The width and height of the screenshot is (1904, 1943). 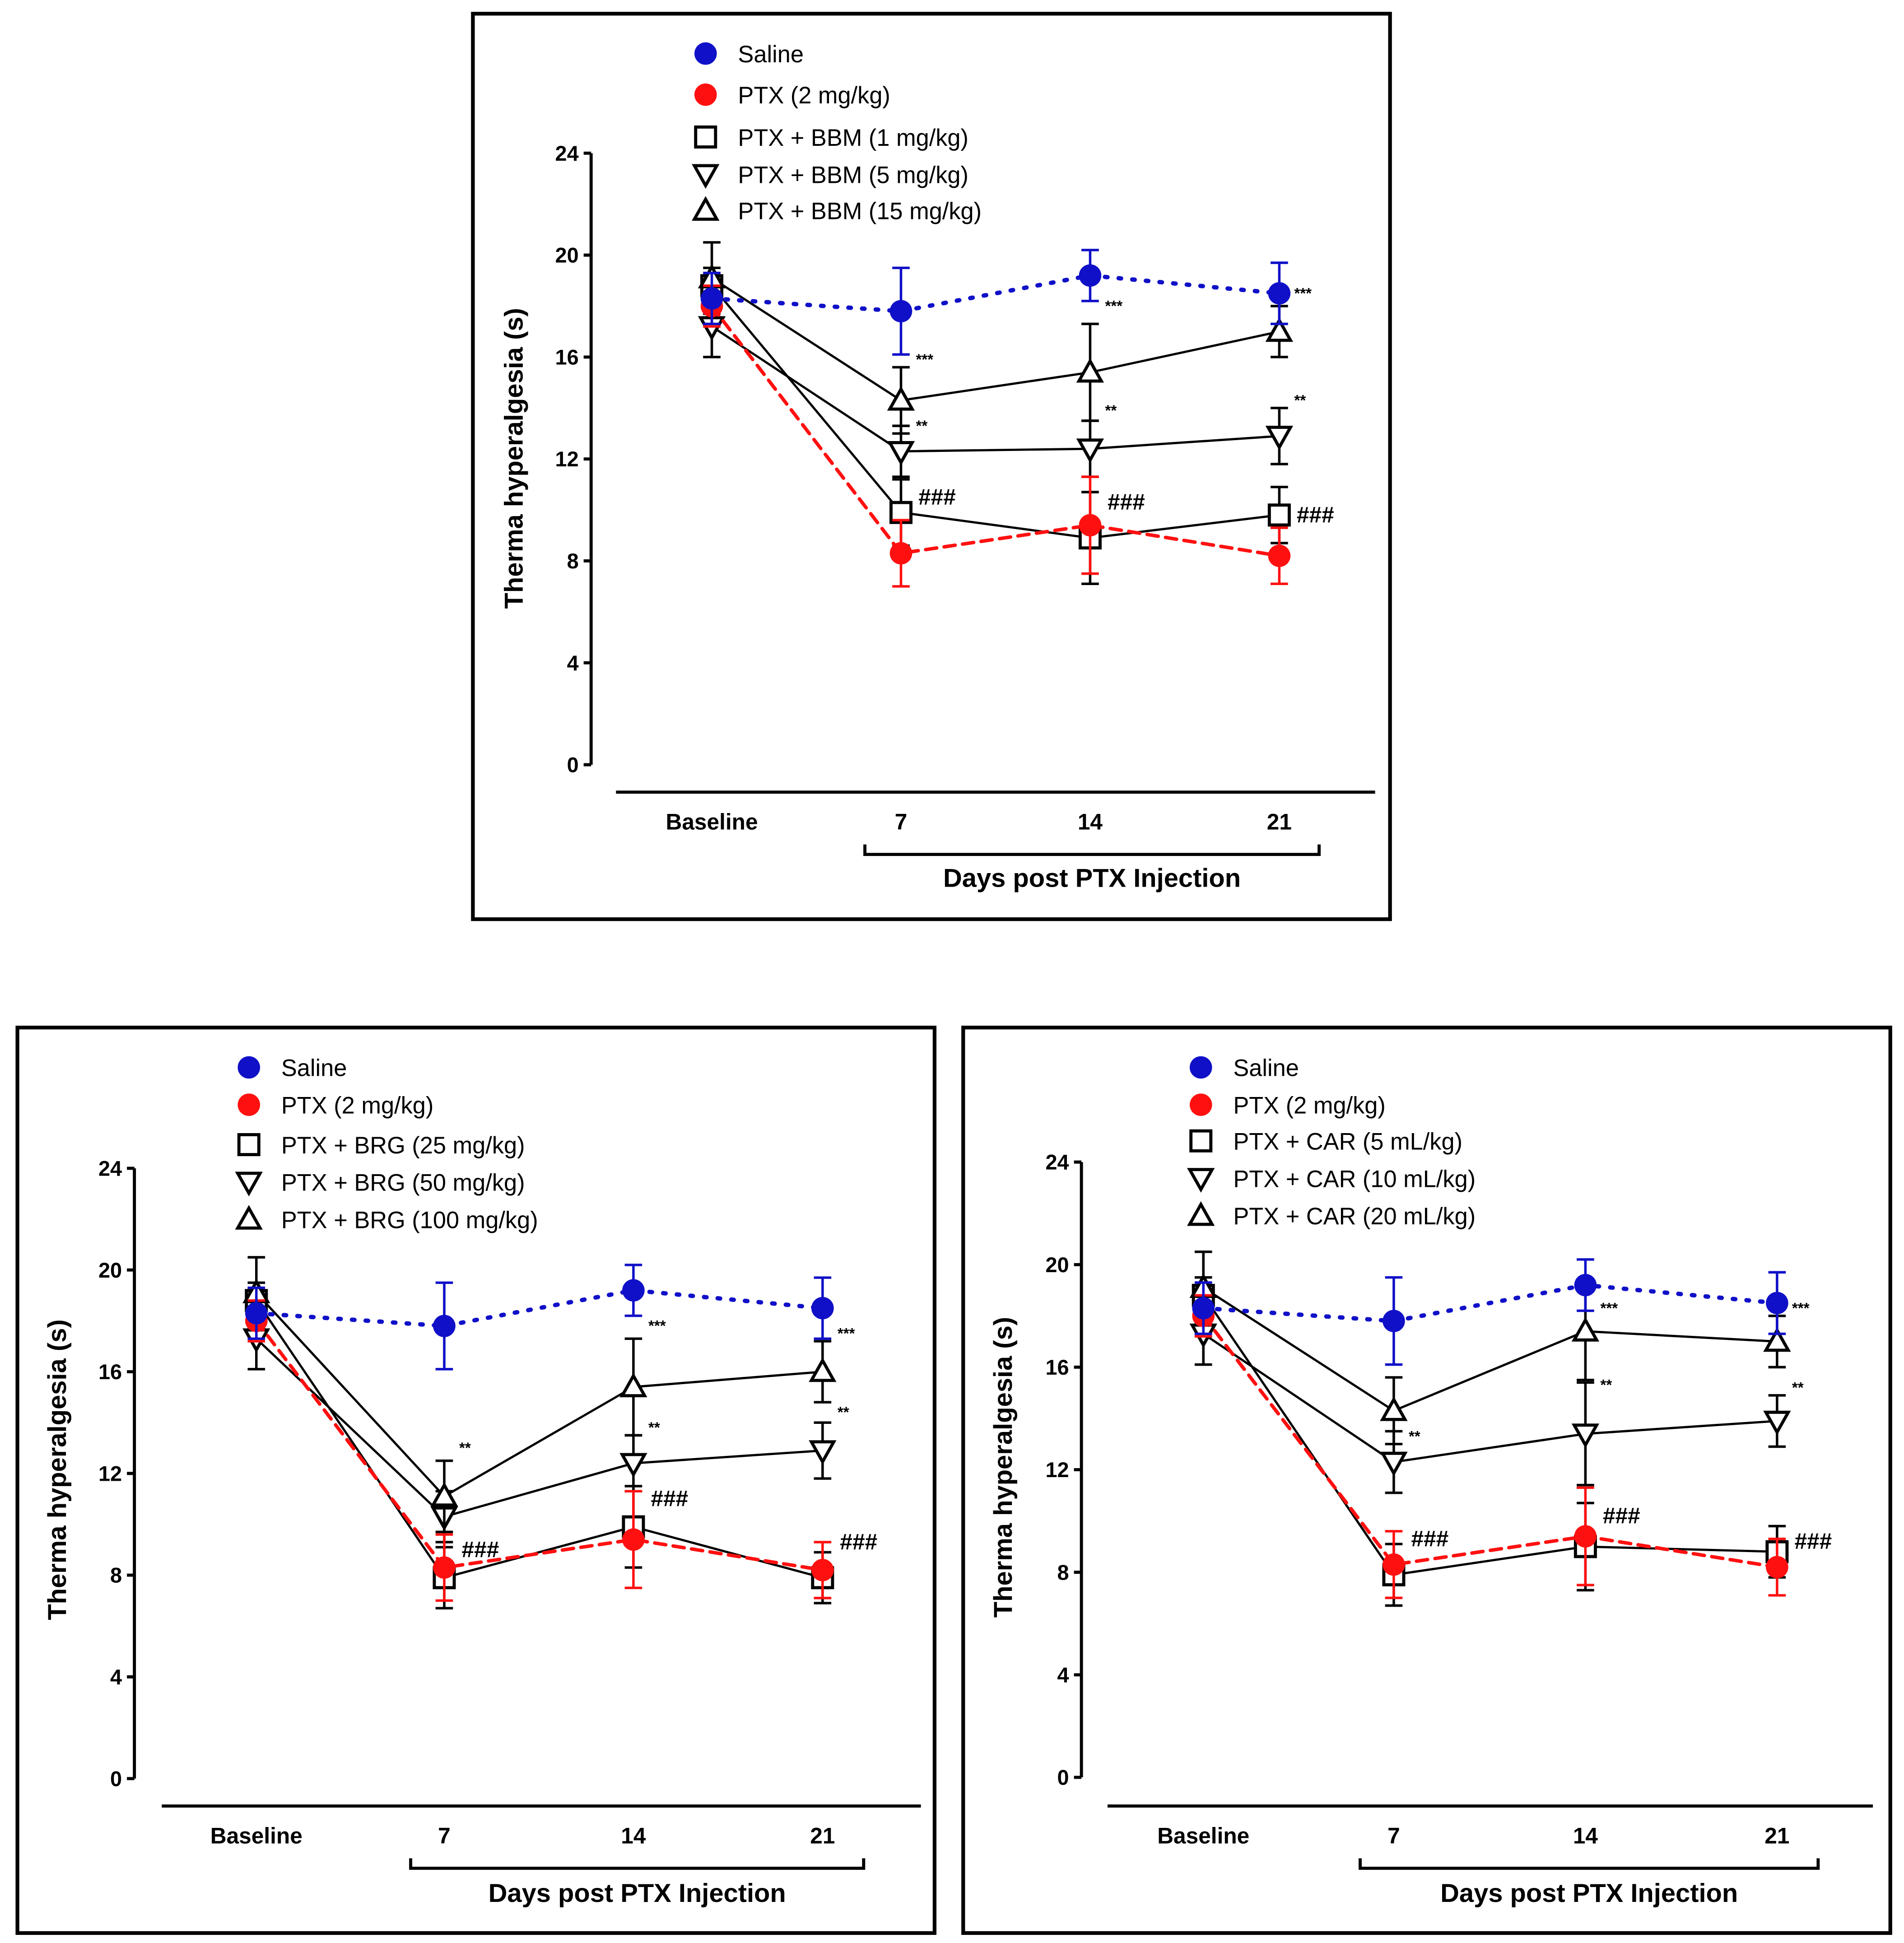 What do you see at coordinates (1057, 1265) in the screenshot?
I see `y-tick-label: 20` at bounding box center [1057, 1265].